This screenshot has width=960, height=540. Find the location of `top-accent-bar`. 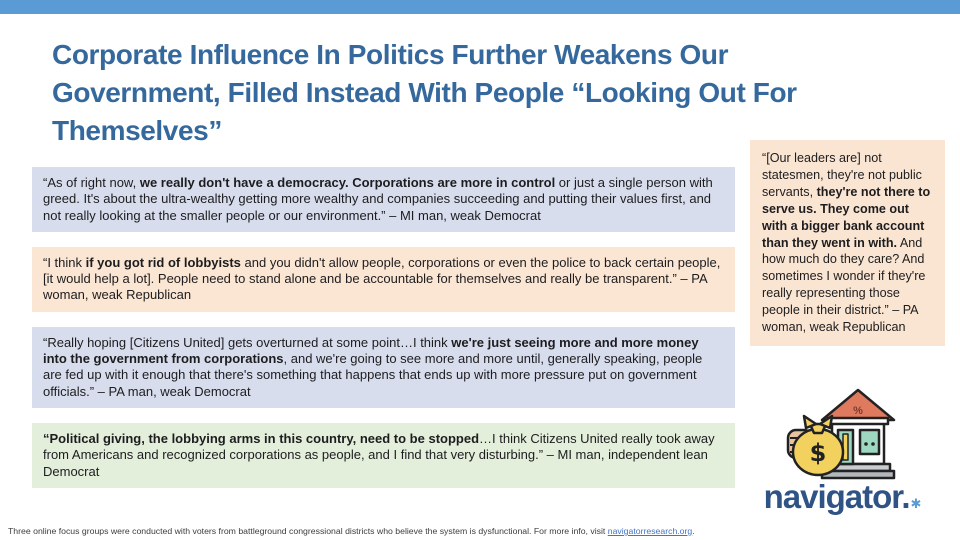

top-accent-bar is located at coordinates (480, 7).